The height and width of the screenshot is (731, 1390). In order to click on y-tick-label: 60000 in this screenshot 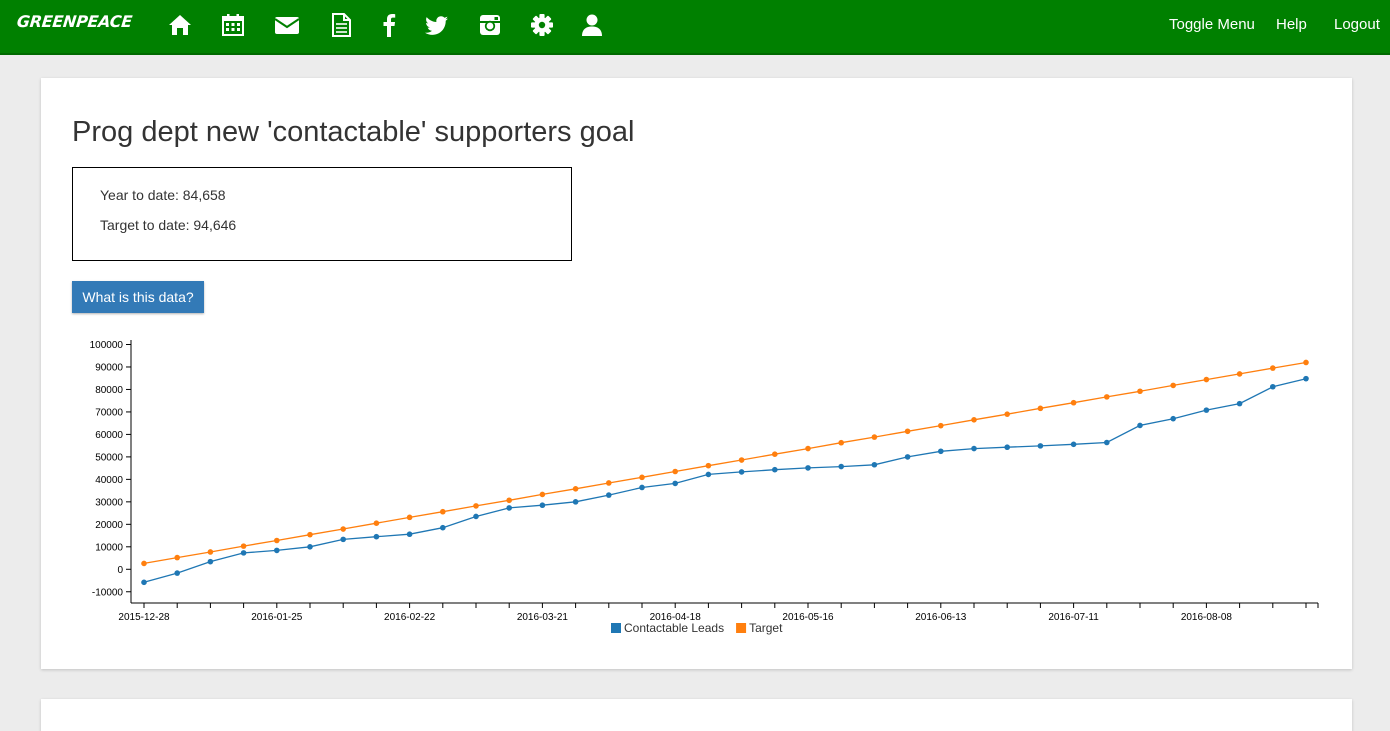, I will do `click(109, 435)`.